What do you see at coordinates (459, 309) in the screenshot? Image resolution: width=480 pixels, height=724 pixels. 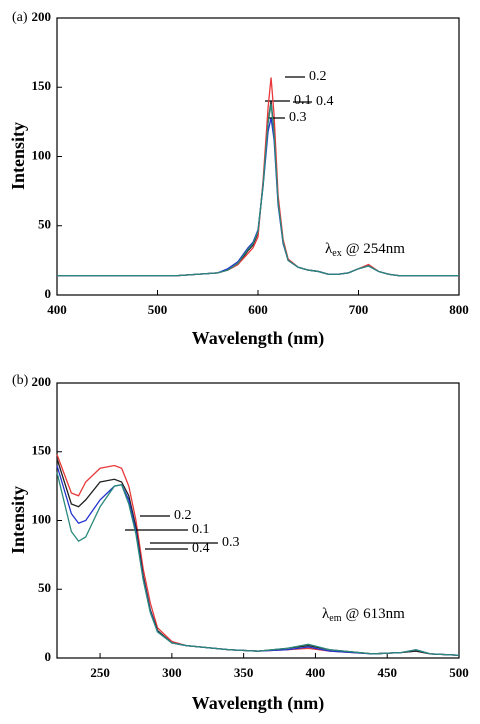 I see `x-tick-label: 800` at bounding box center [459, 309].